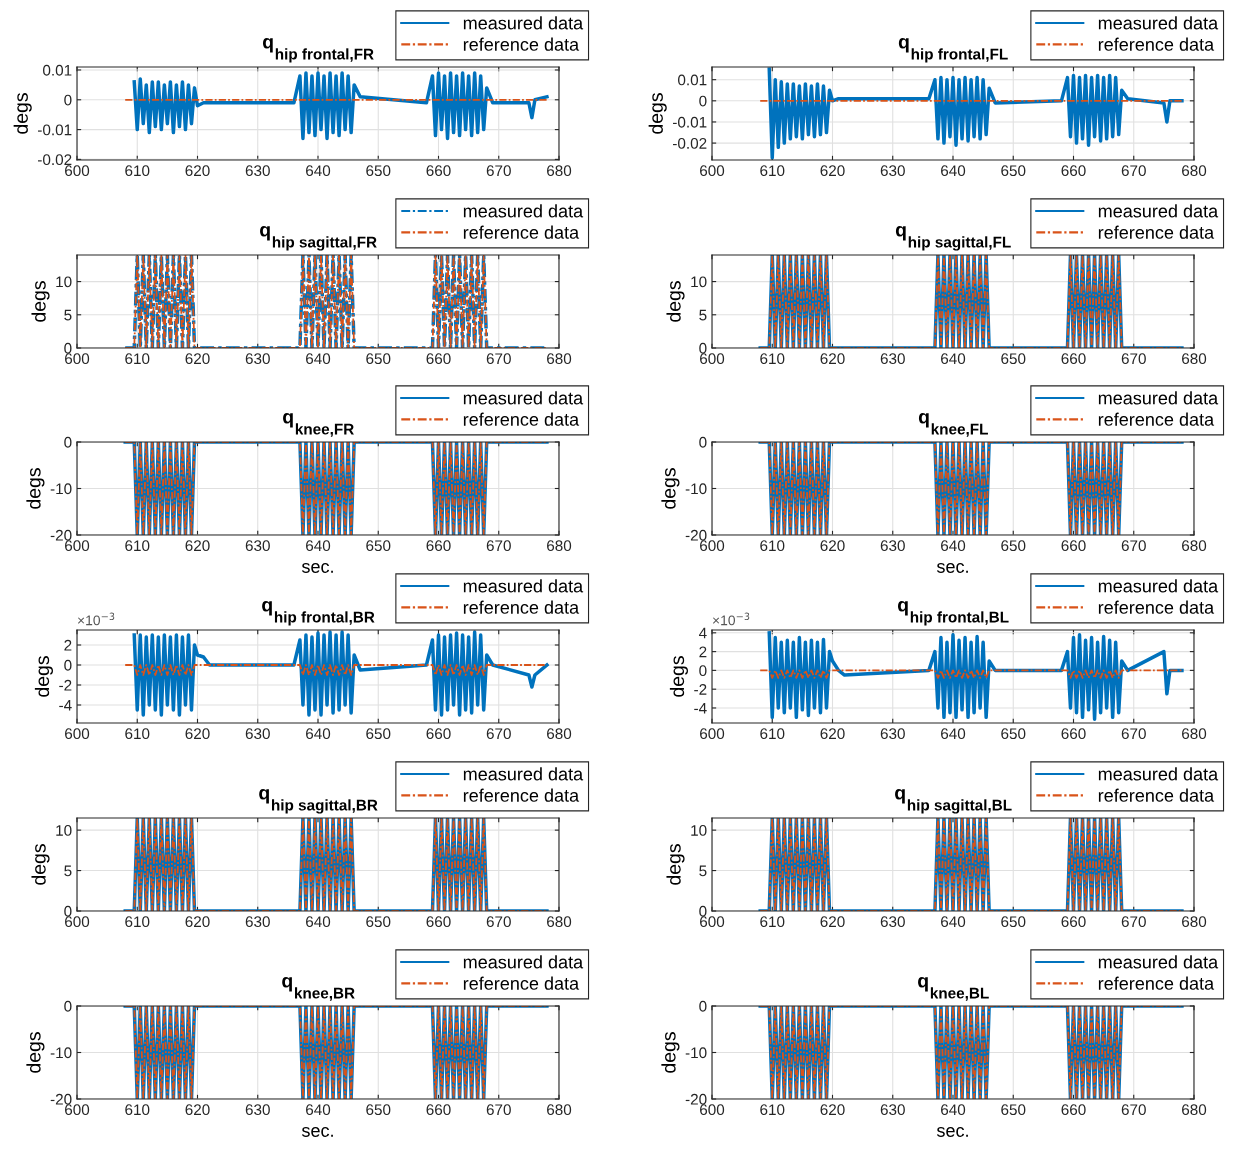 The height and width of the screenshot is (1153, 1258). I want to click on y-tick-label: 0.01, so click(692, 80).